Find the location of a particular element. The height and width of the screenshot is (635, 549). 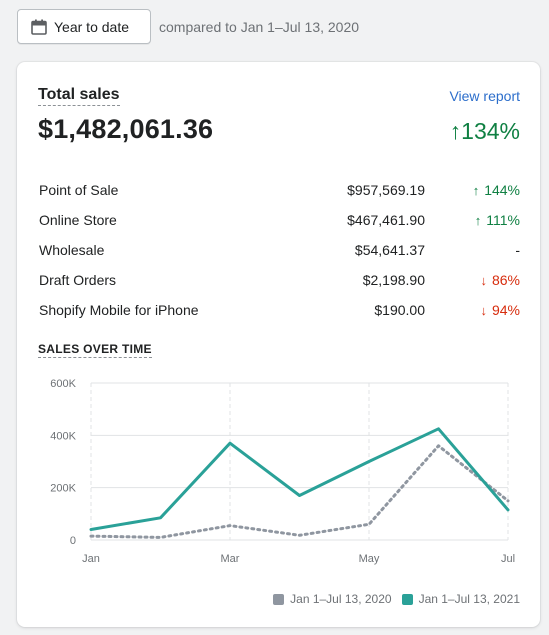

channel-change-value: 94% is located at coordinates (505, 310).